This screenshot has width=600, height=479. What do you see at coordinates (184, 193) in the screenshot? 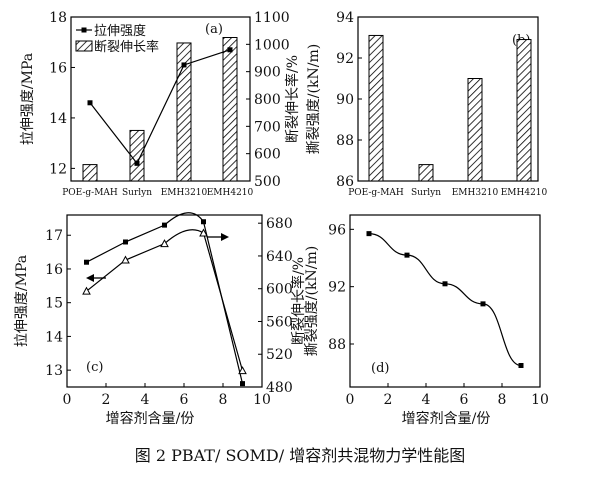
I see `a-category-label: EMH3210` at bounding box center [184, 193].